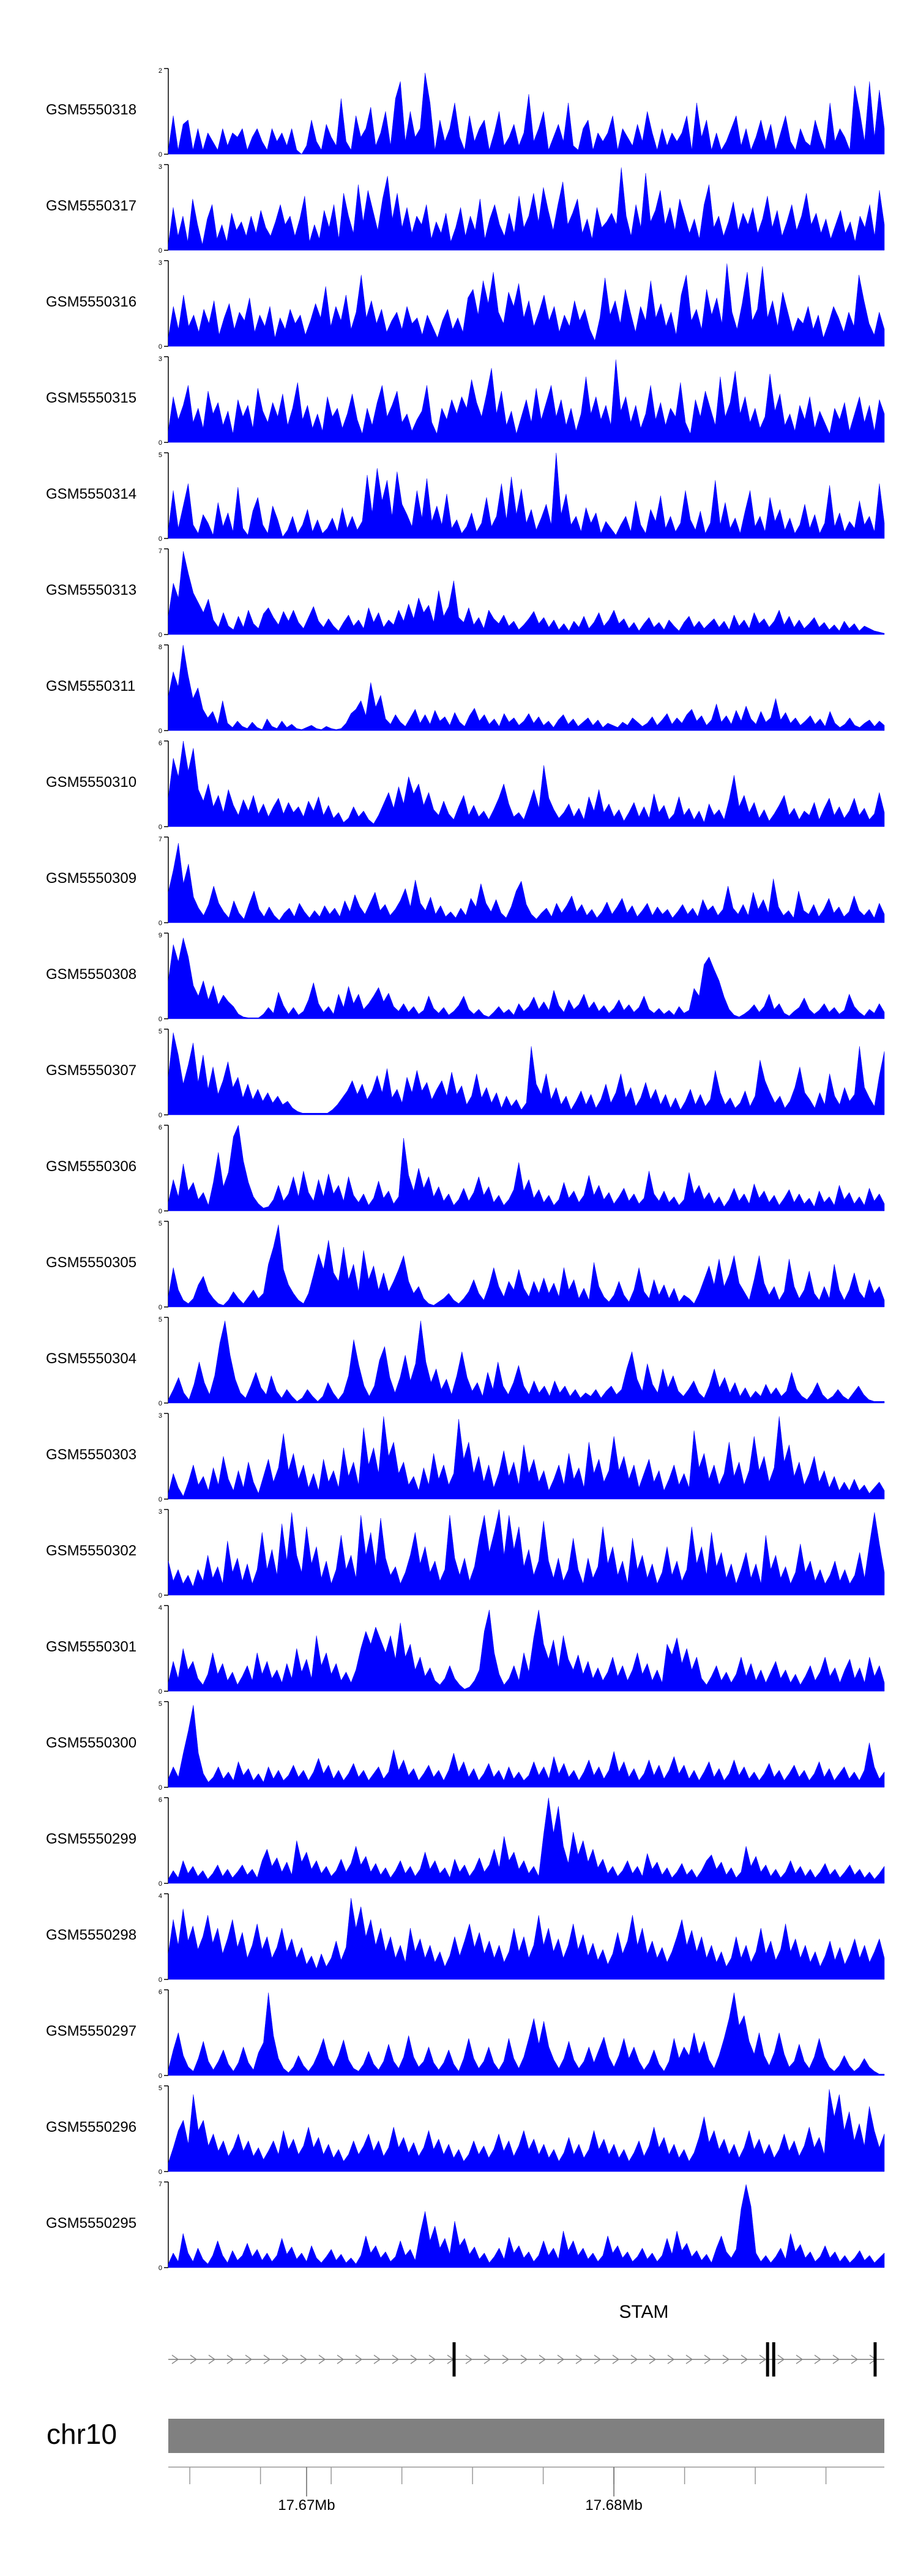  What do you see at coordinates (91, 2127) in the screenshot?
I see `track-label: GSM5550296` at bounding box center [91, 2127].